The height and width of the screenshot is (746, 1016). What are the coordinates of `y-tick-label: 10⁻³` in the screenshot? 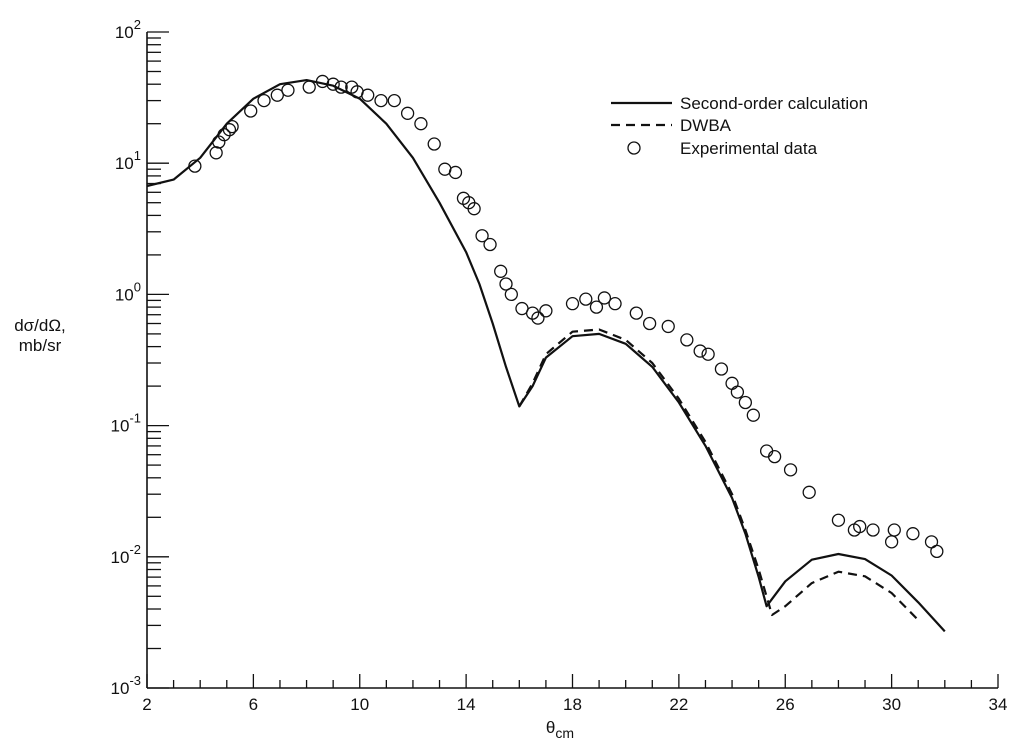 It's located at (126, 685).